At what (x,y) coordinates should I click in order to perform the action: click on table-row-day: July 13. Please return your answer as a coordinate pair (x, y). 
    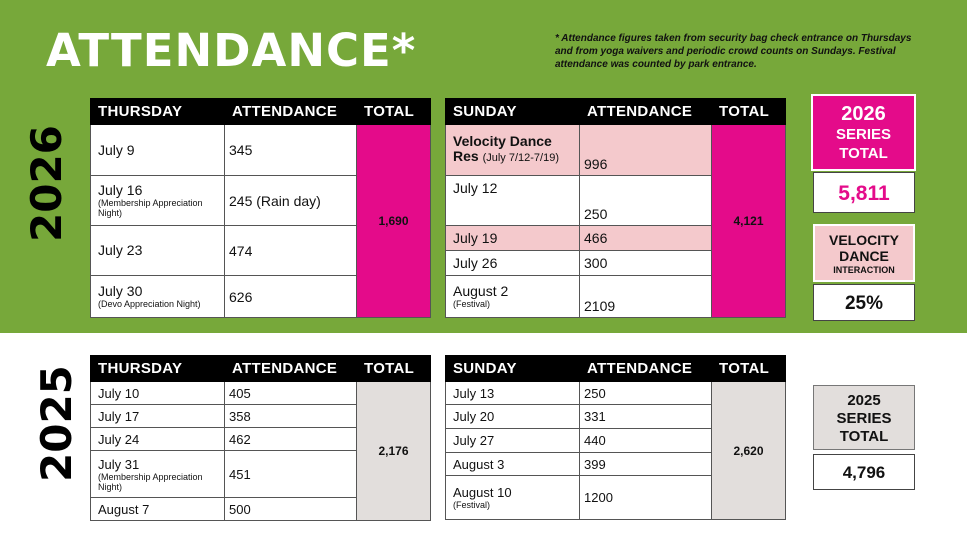
    Looking at the image, I should click on (512, 393).